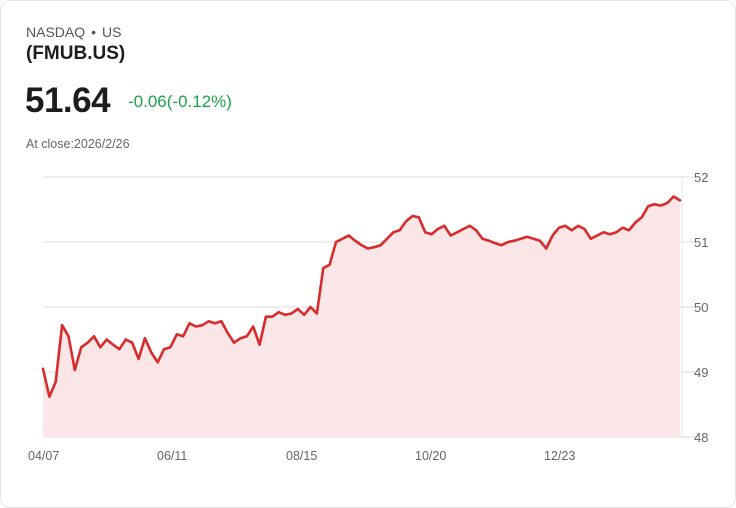  I want to click on x-tick-label: 10/20, so click(430, 456).